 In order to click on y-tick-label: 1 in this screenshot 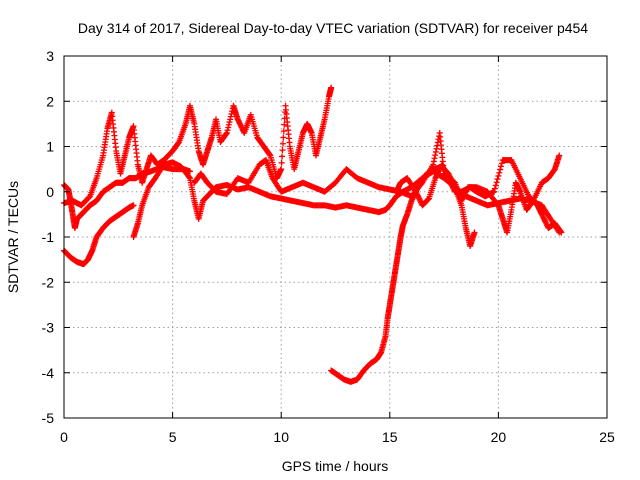, I will do `click(50, 147)`.